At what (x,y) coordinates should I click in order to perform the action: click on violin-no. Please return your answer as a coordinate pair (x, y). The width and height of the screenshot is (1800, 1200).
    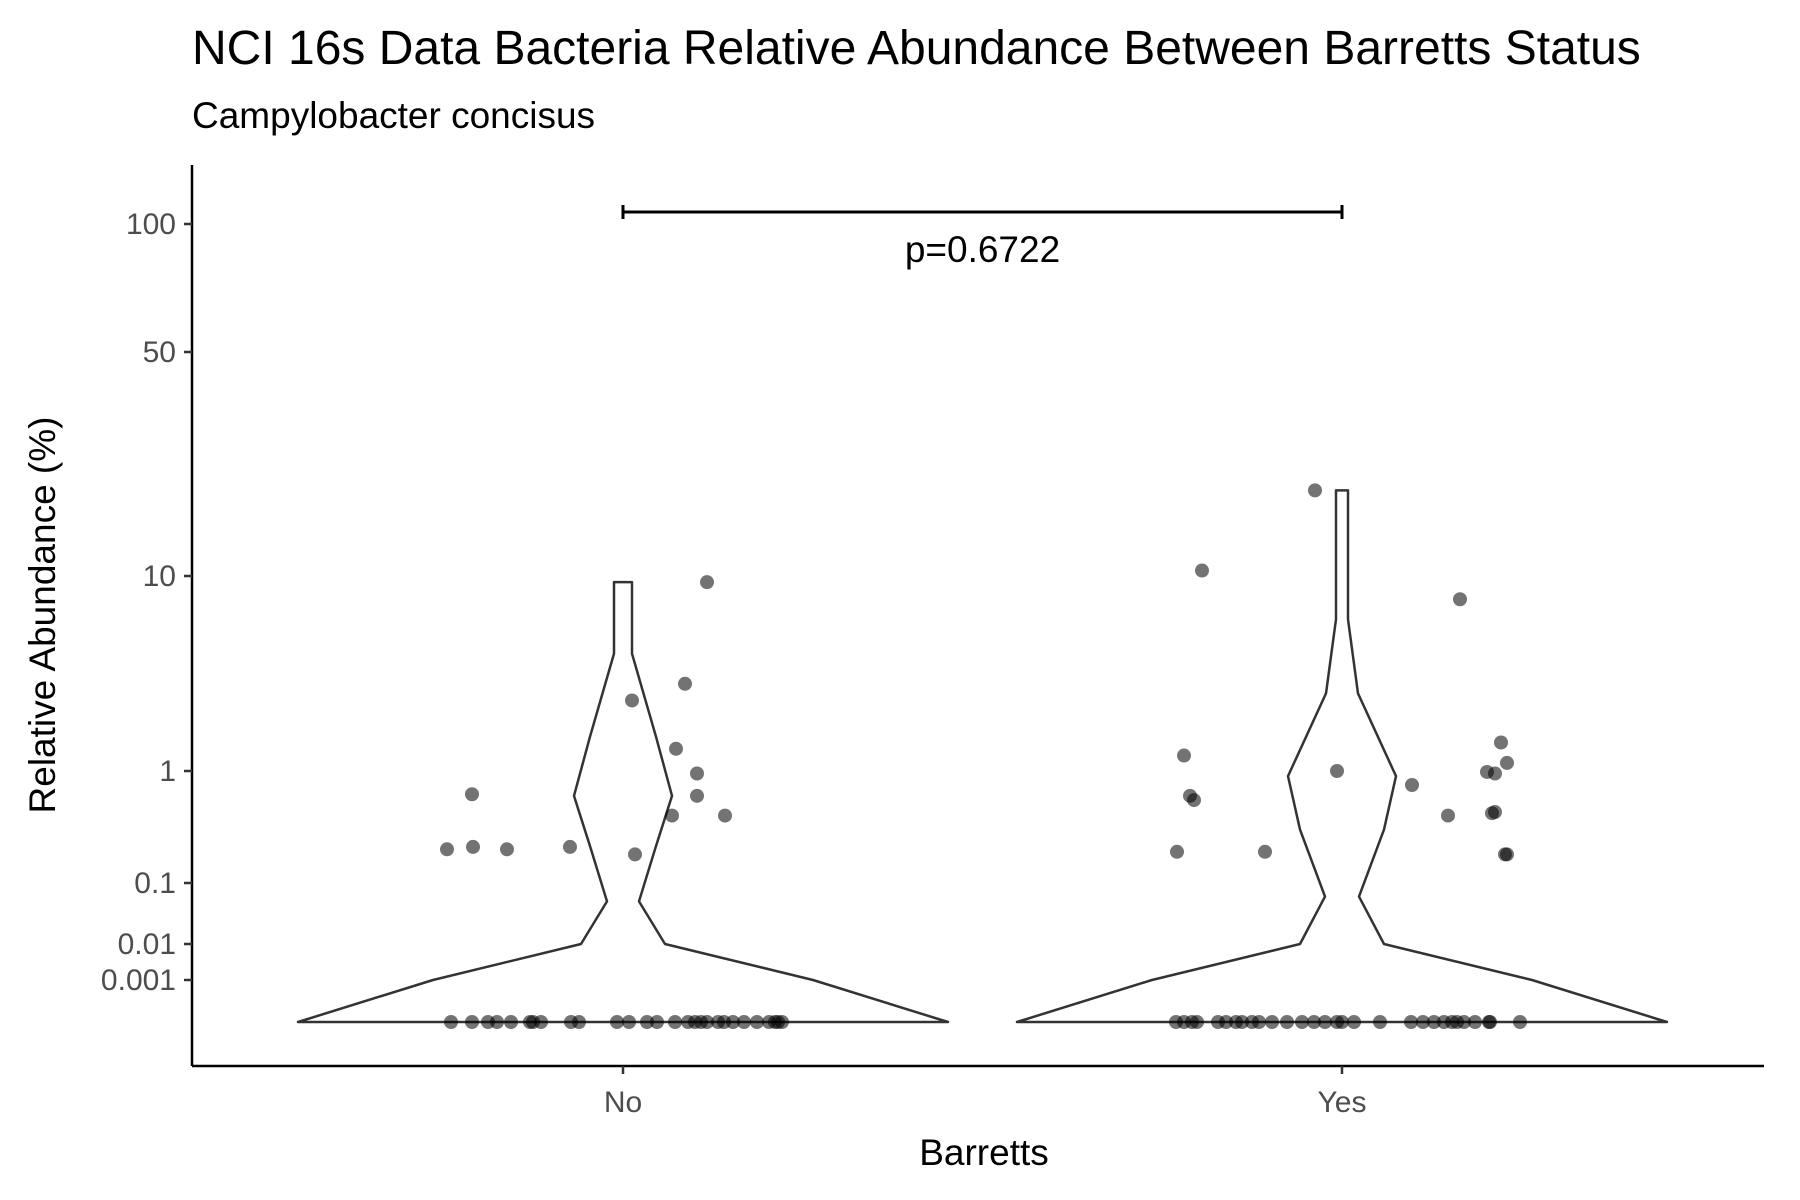
    Looking at the image, I should click on (623, 802).